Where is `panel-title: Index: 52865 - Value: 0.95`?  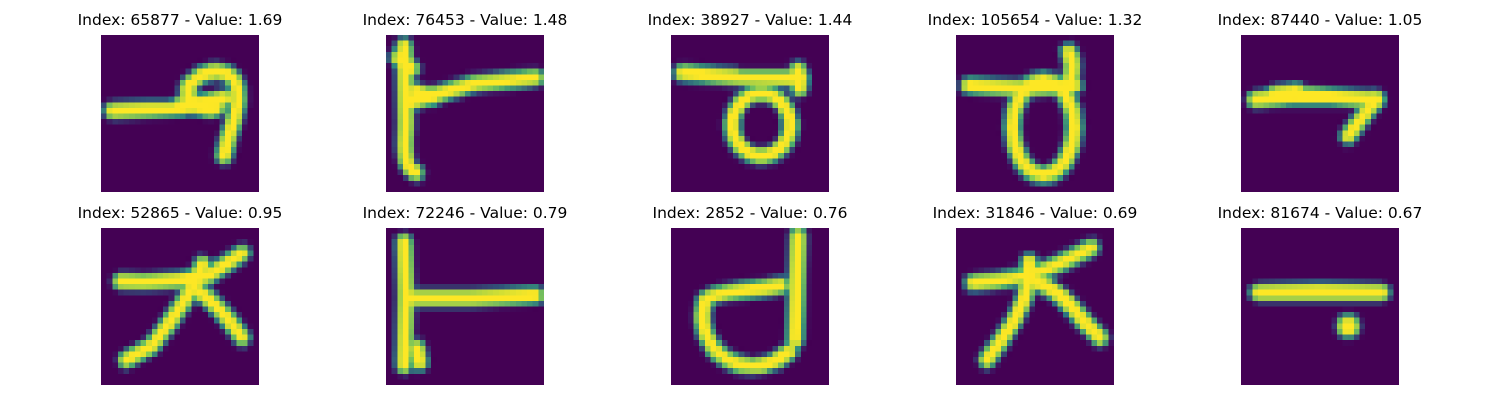
panel-title: Index: 52865 - Value: 0.95 is located at coordinates (180, 213).